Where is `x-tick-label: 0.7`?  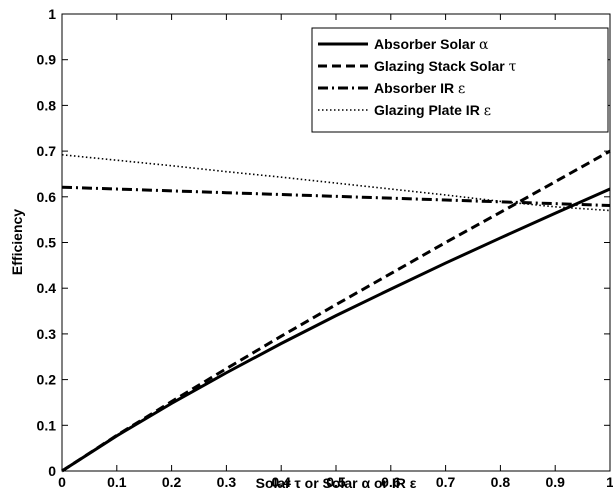 x-tick-label: 0.7 is located at coordinates (446, 482).